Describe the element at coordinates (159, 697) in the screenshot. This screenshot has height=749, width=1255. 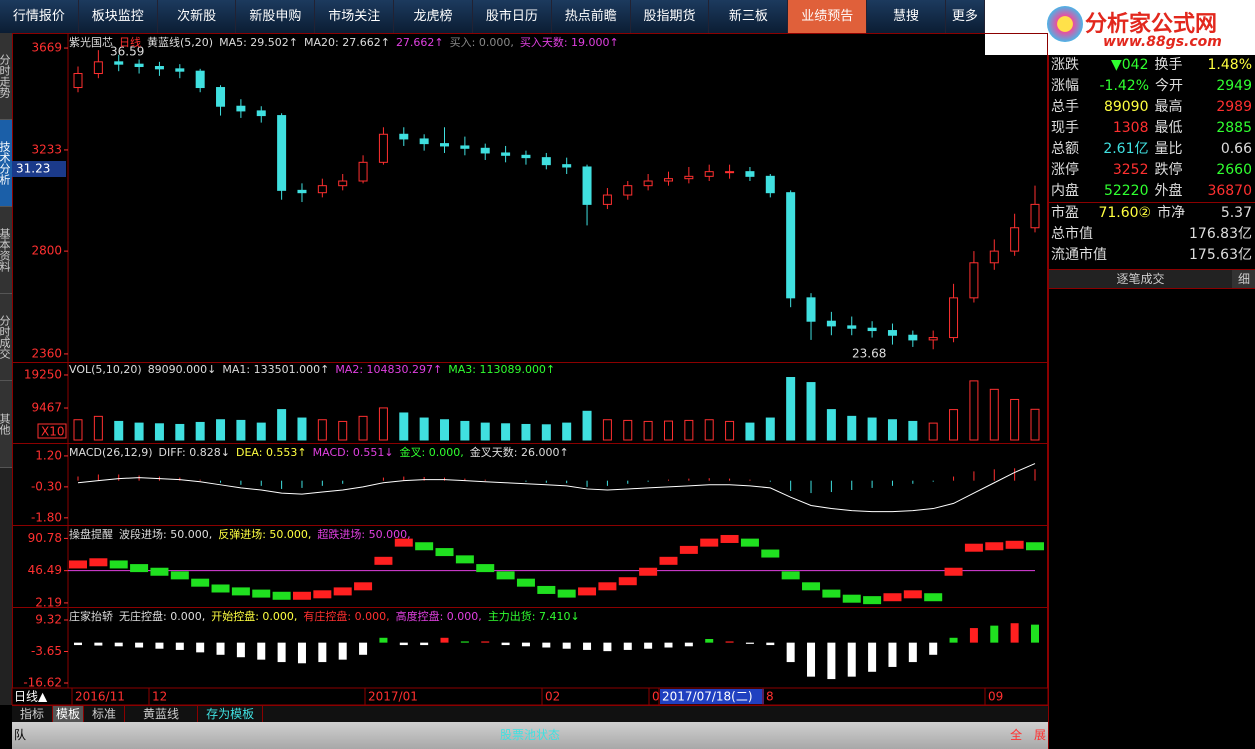
I see `date-label: 12` at that location.